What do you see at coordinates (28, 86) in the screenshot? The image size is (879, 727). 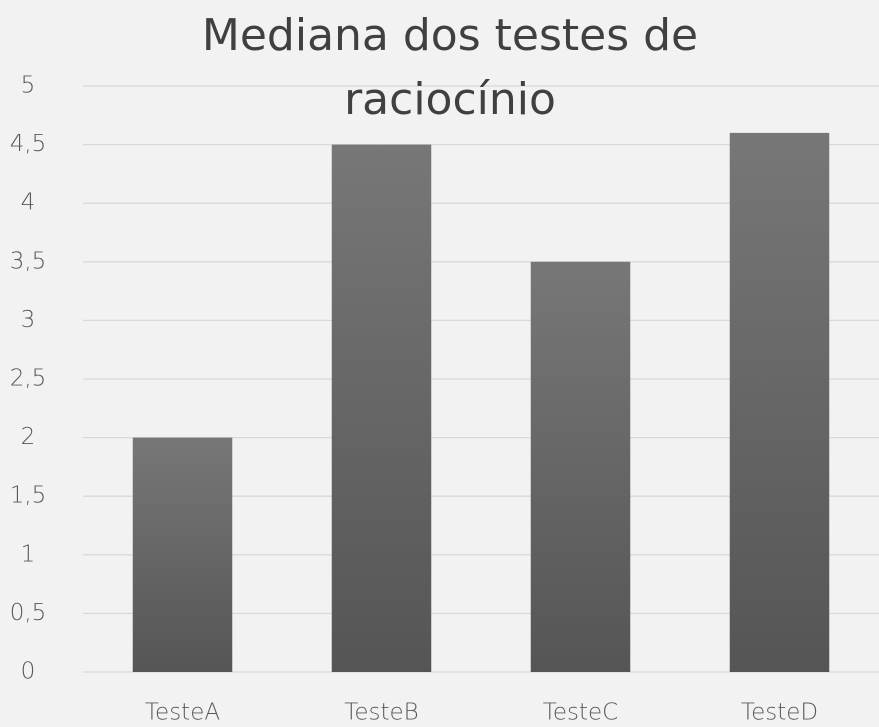 I see `y-tick-label: 5` at bounding box center [28, 86].